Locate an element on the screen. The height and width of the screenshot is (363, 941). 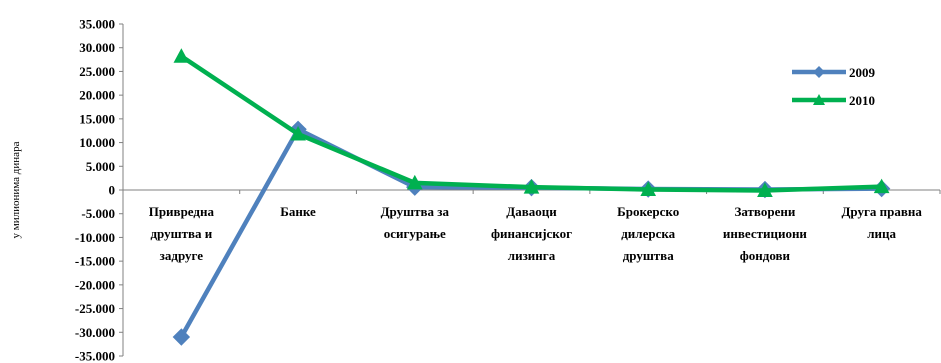
y-tick-label: -35.000 is located at coordinates (95, 356).